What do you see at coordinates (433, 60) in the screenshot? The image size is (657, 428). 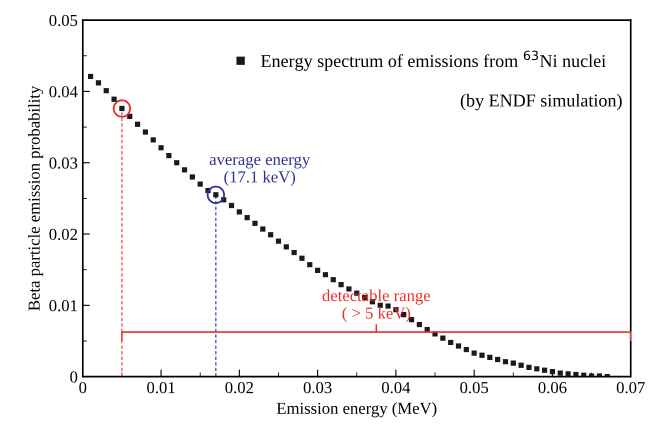 I see `legend-label: Energy spectrum of emissions from $^{63}$Ni nuclei` at bounding box center [433, 60].